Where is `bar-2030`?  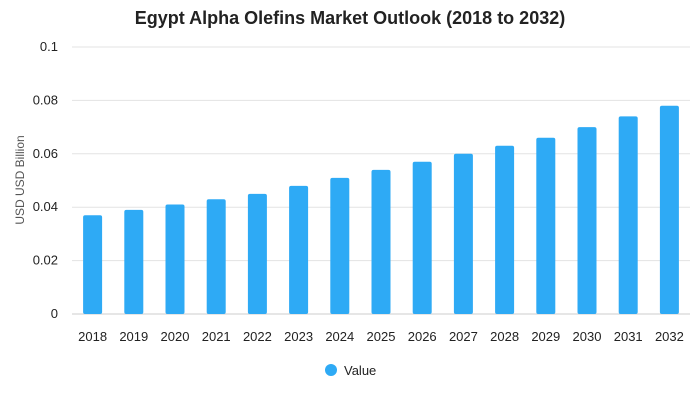 bar-2030 is located at coordinates (587, 220).